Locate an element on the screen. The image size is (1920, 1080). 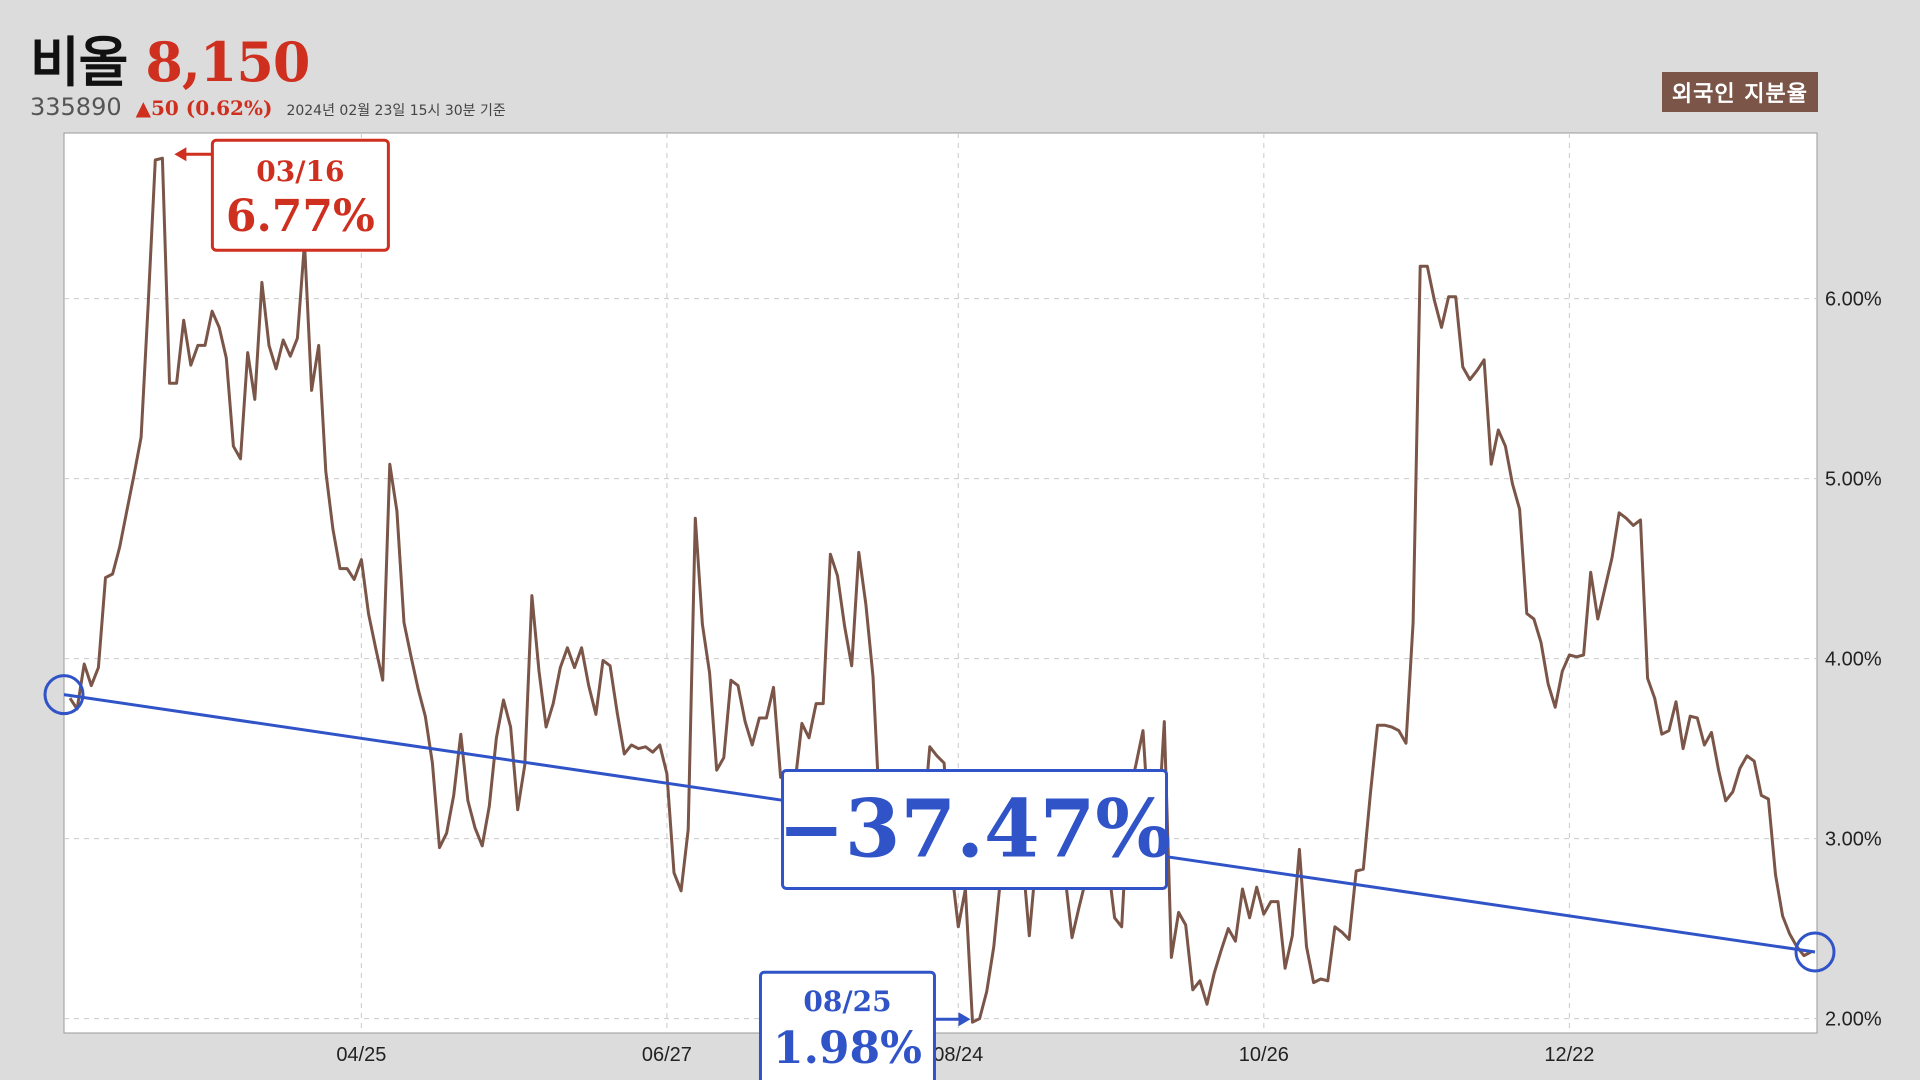
max-arrow-head is located at coordinates (180, 154).